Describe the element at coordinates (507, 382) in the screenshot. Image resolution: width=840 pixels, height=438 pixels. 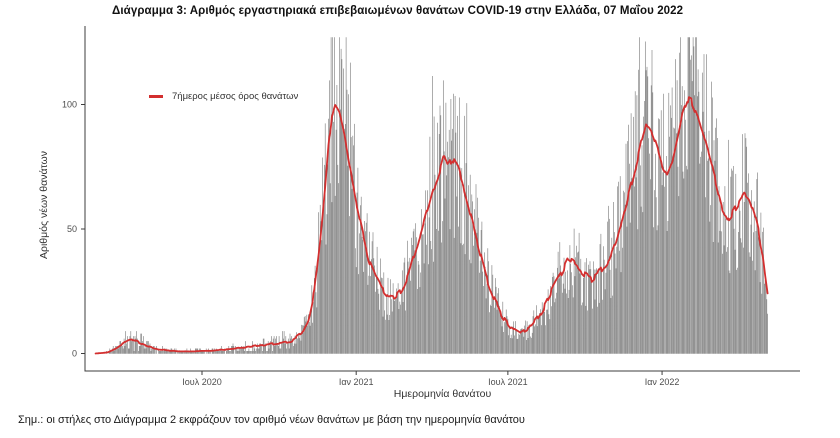
I see `x-tick-label: Ιουλ 2021` at that location.